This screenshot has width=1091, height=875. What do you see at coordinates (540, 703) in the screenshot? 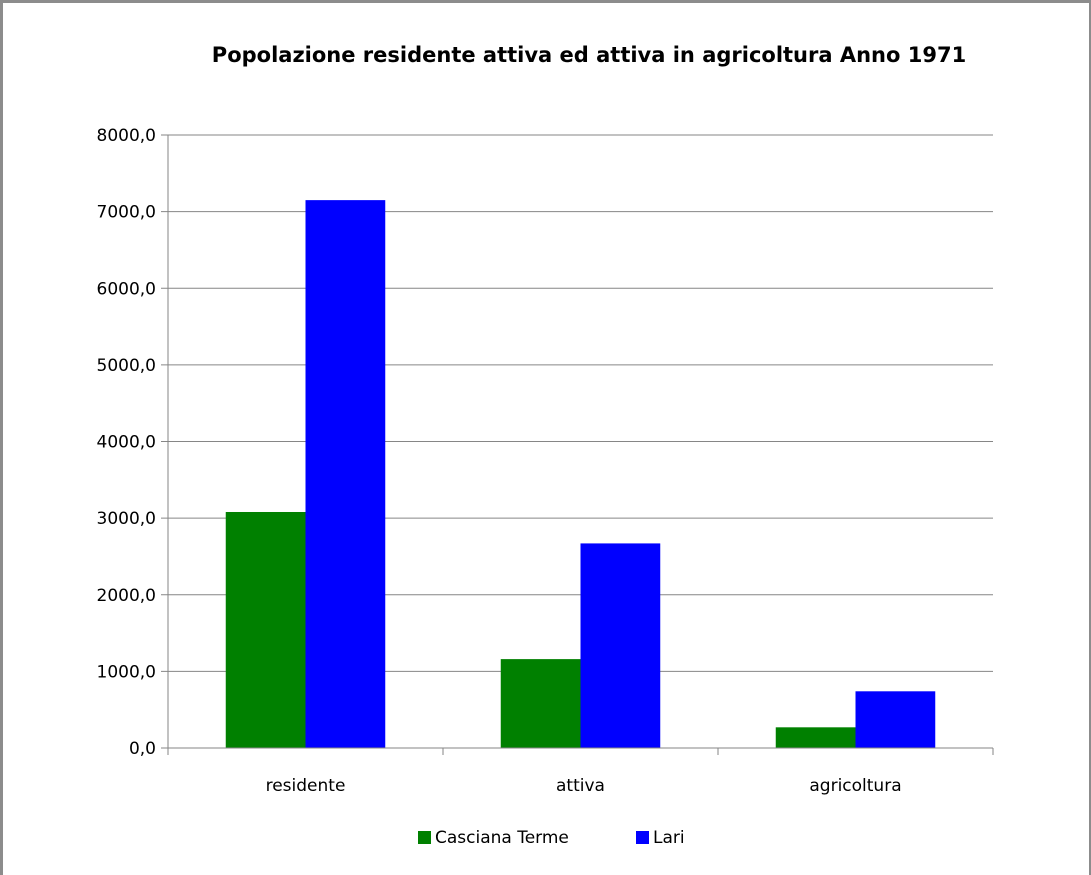
I see `bar-casciana-terme-attiva` at bounding box center [540, 703].